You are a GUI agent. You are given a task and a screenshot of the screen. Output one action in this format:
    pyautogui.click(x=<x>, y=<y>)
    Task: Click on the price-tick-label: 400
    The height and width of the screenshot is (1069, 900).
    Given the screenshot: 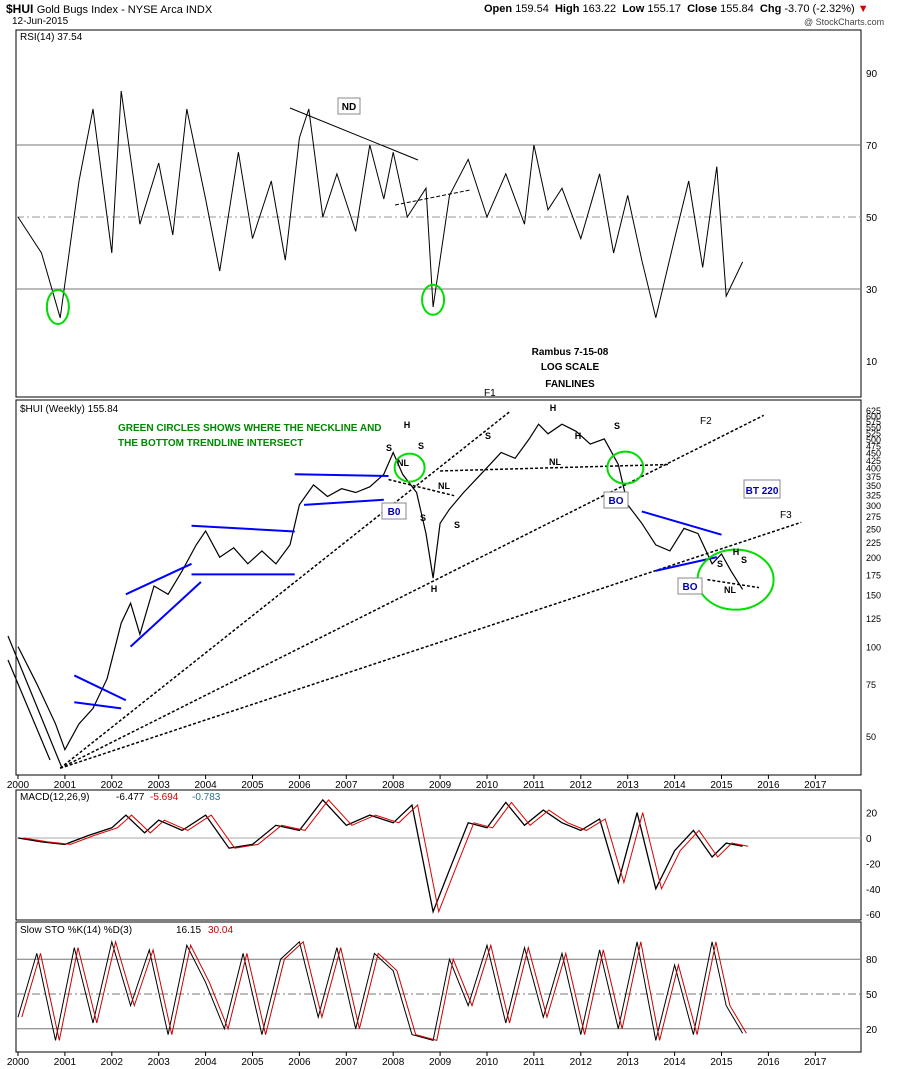 What is the action you would take?
    pyautogui.click(x=873, y=469)
    